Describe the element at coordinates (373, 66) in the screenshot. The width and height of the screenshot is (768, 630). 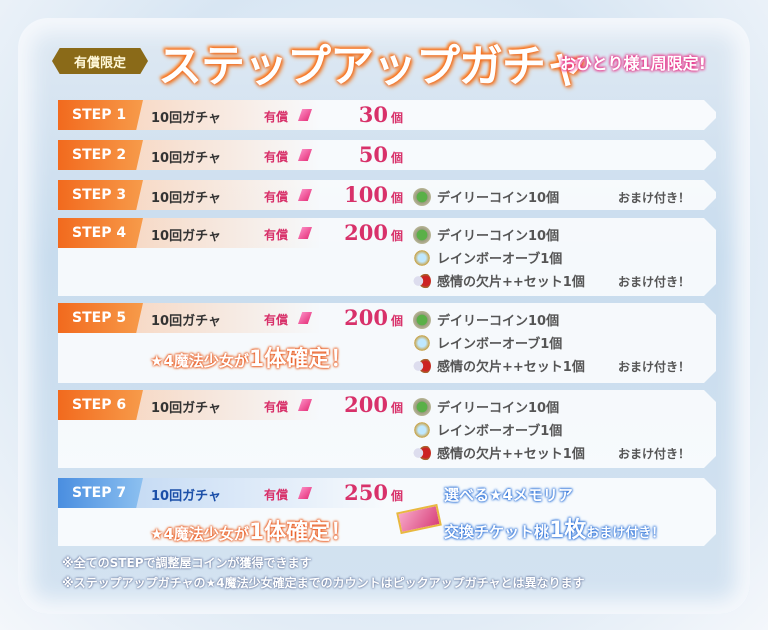
I see `page-title: ステップアップガチャ` at that location.